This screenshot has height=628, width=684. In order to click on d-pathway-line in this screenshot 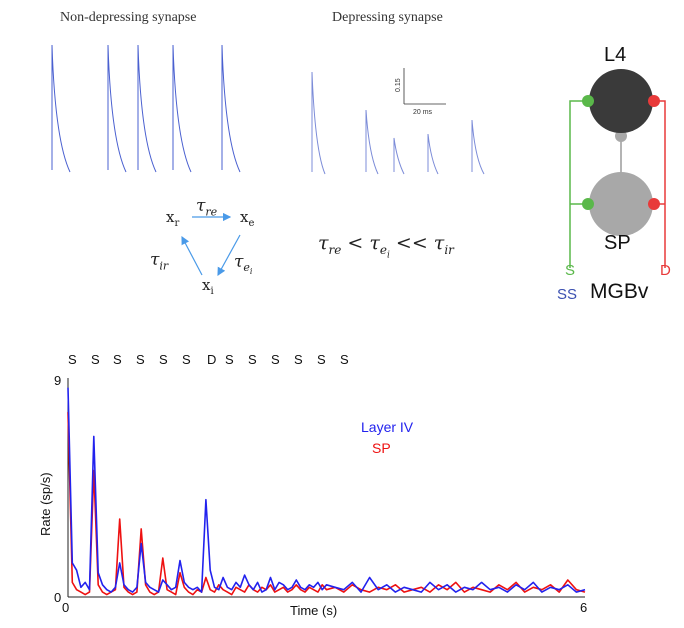, I will do `click(659, 184)`.